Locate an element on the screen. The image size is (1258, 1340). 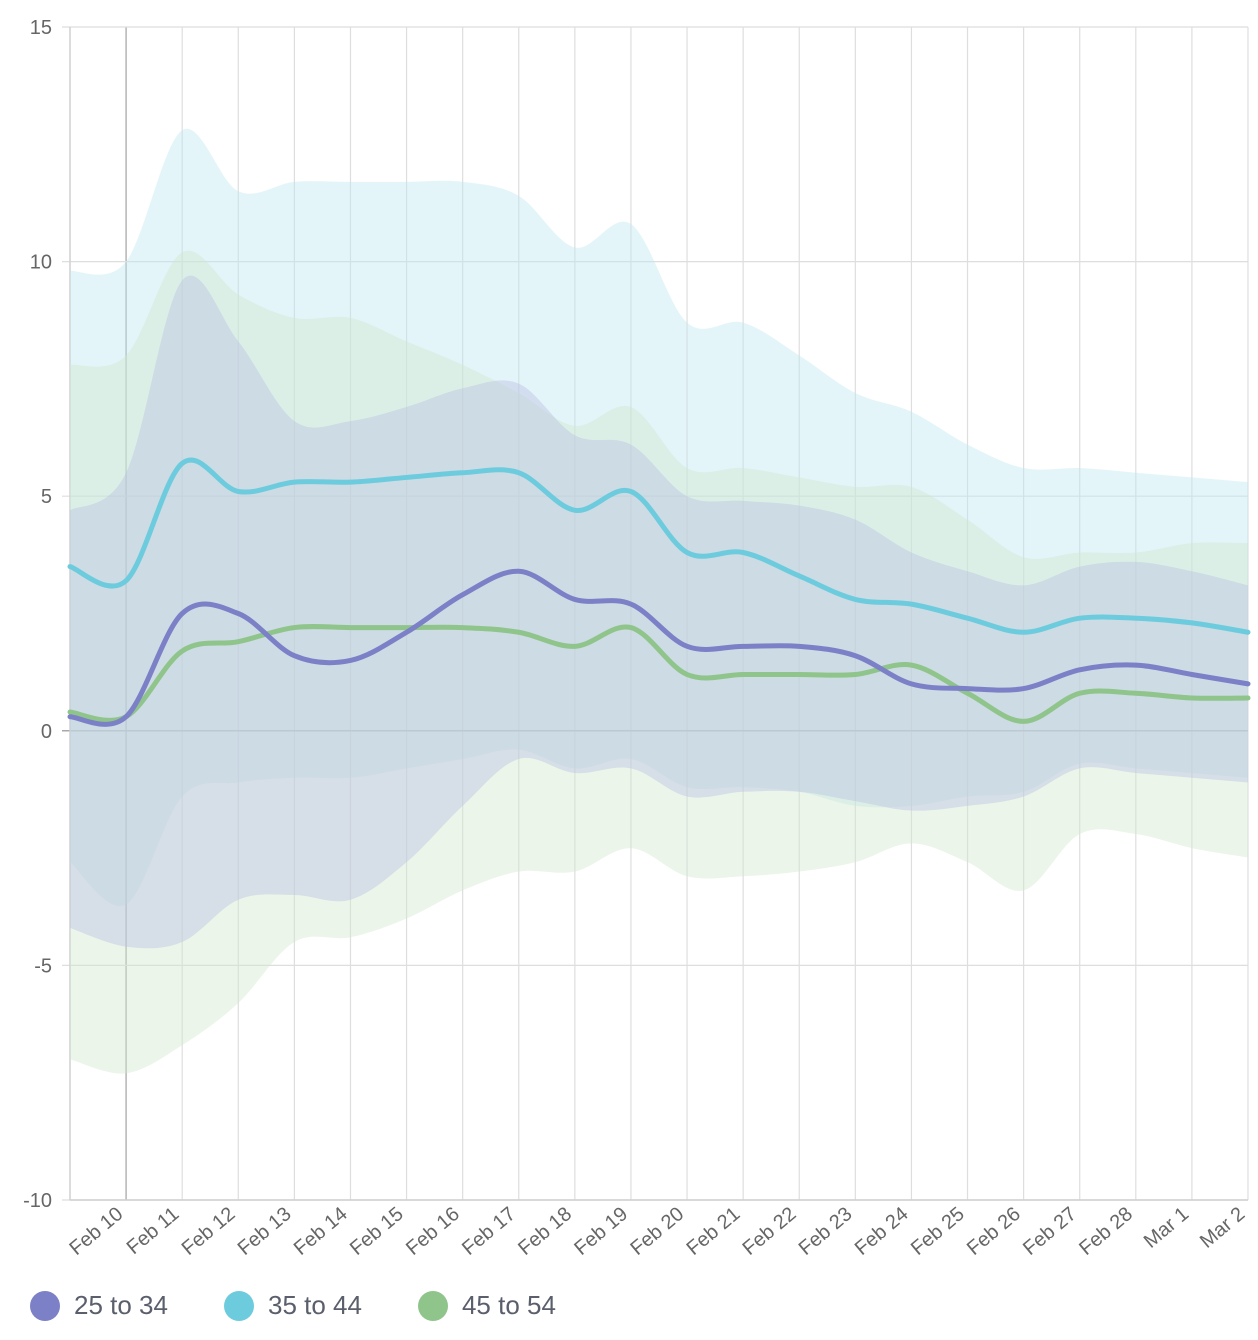
x-tick-label: Feb 17 is located at coordinates (489, 1231).